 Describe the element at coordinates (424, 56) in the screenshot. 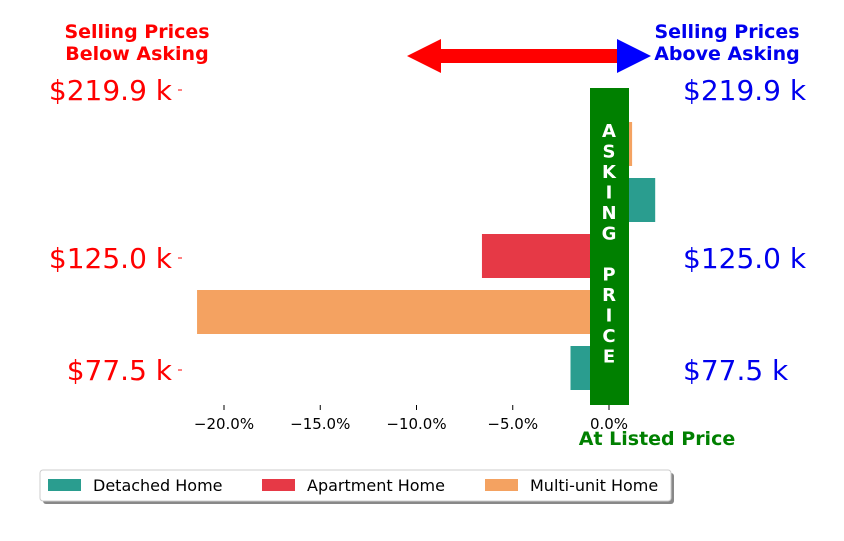

I see `arrow-head-left` at that location.